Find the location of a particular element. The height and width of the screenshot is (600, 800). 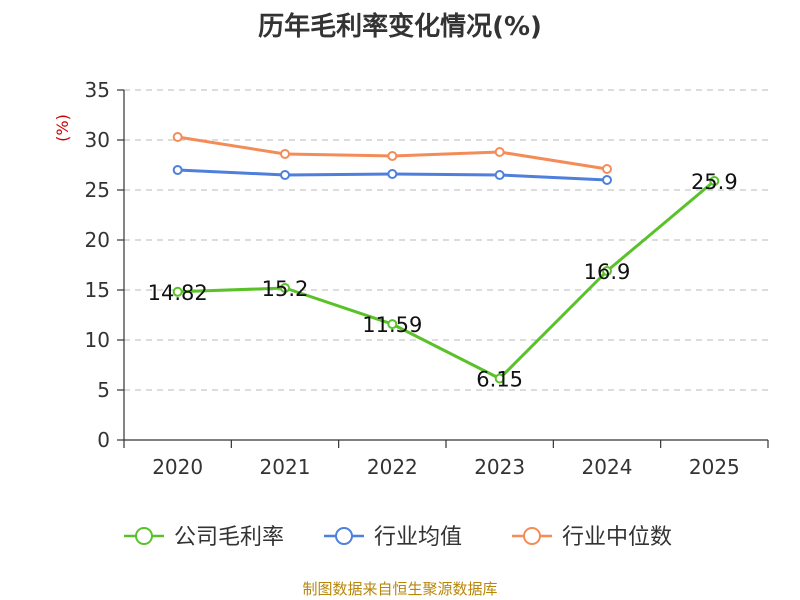

y-tick-label: 25 is located at coordinates (97, 190).